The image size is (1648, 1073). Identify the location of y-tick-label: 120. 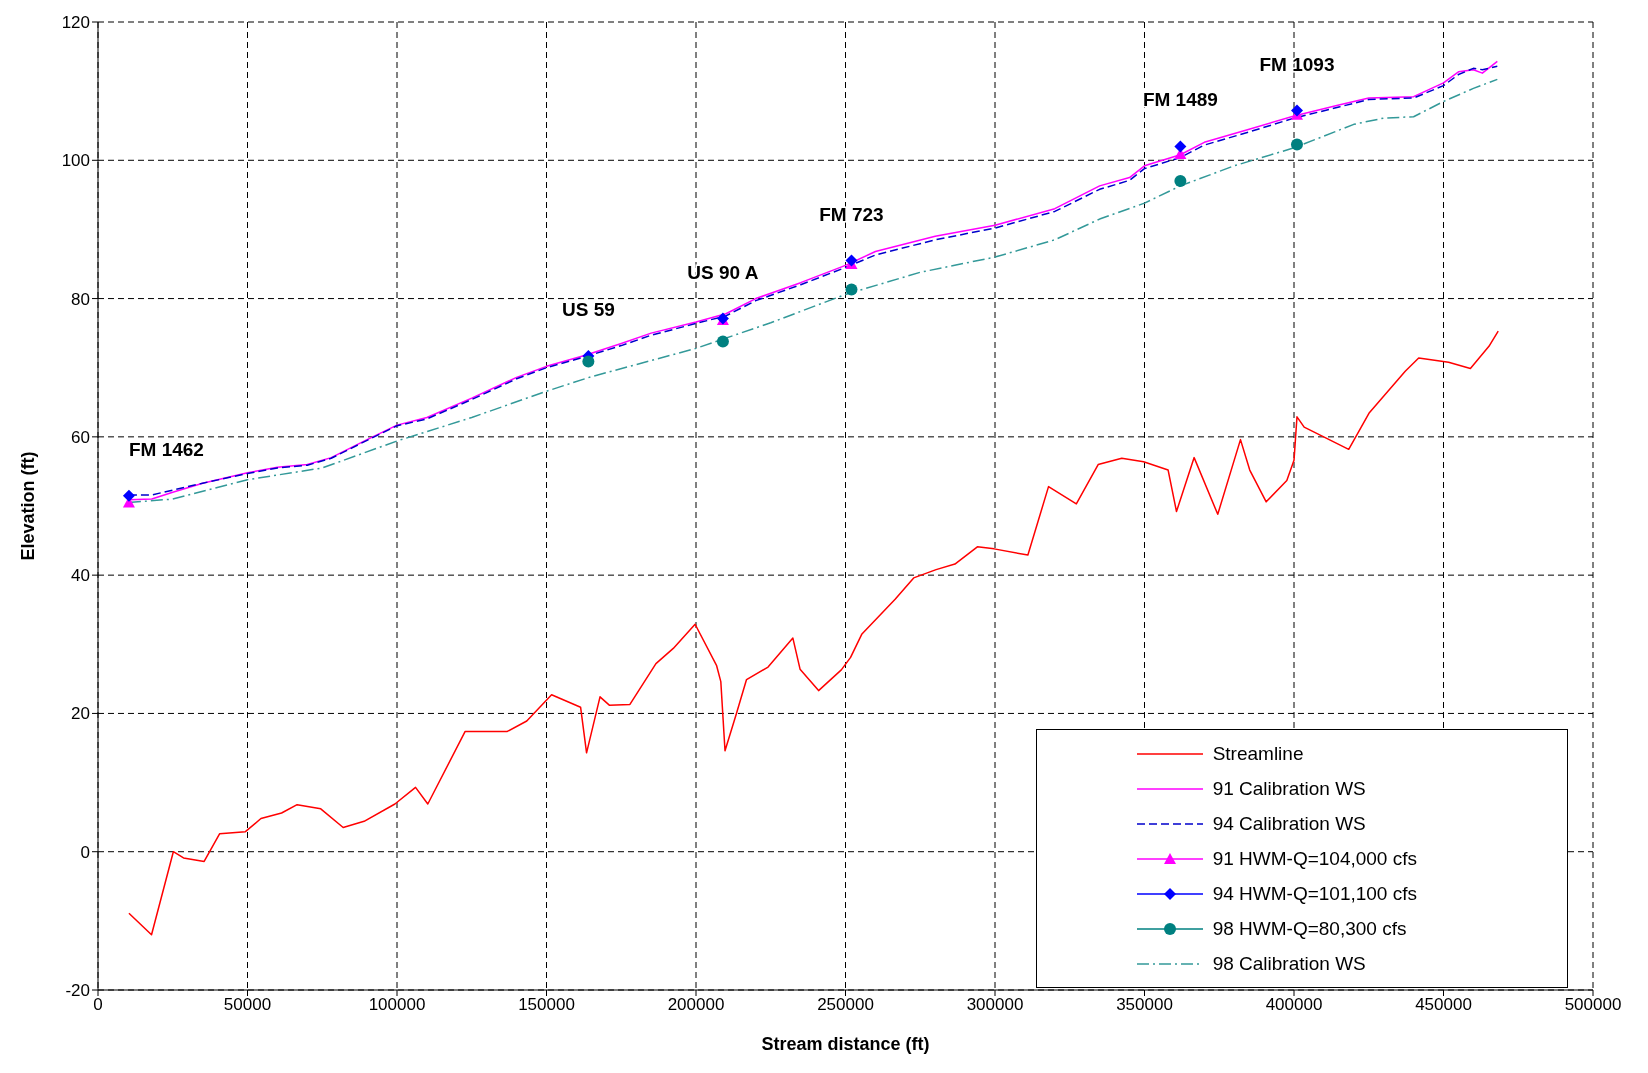
(75, 23).